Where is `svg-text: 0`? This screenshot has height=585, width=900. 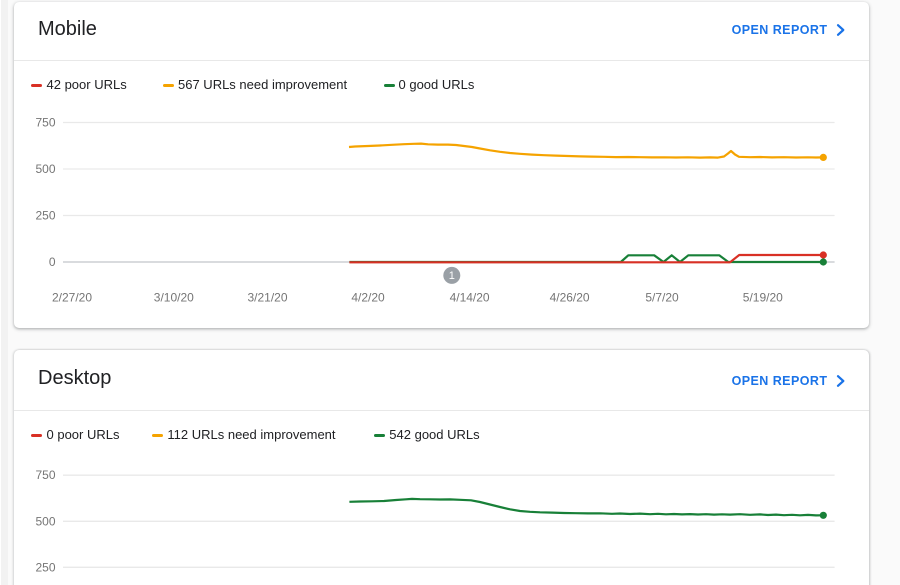 svg-text: 0 is located at coordinates (52, 262).